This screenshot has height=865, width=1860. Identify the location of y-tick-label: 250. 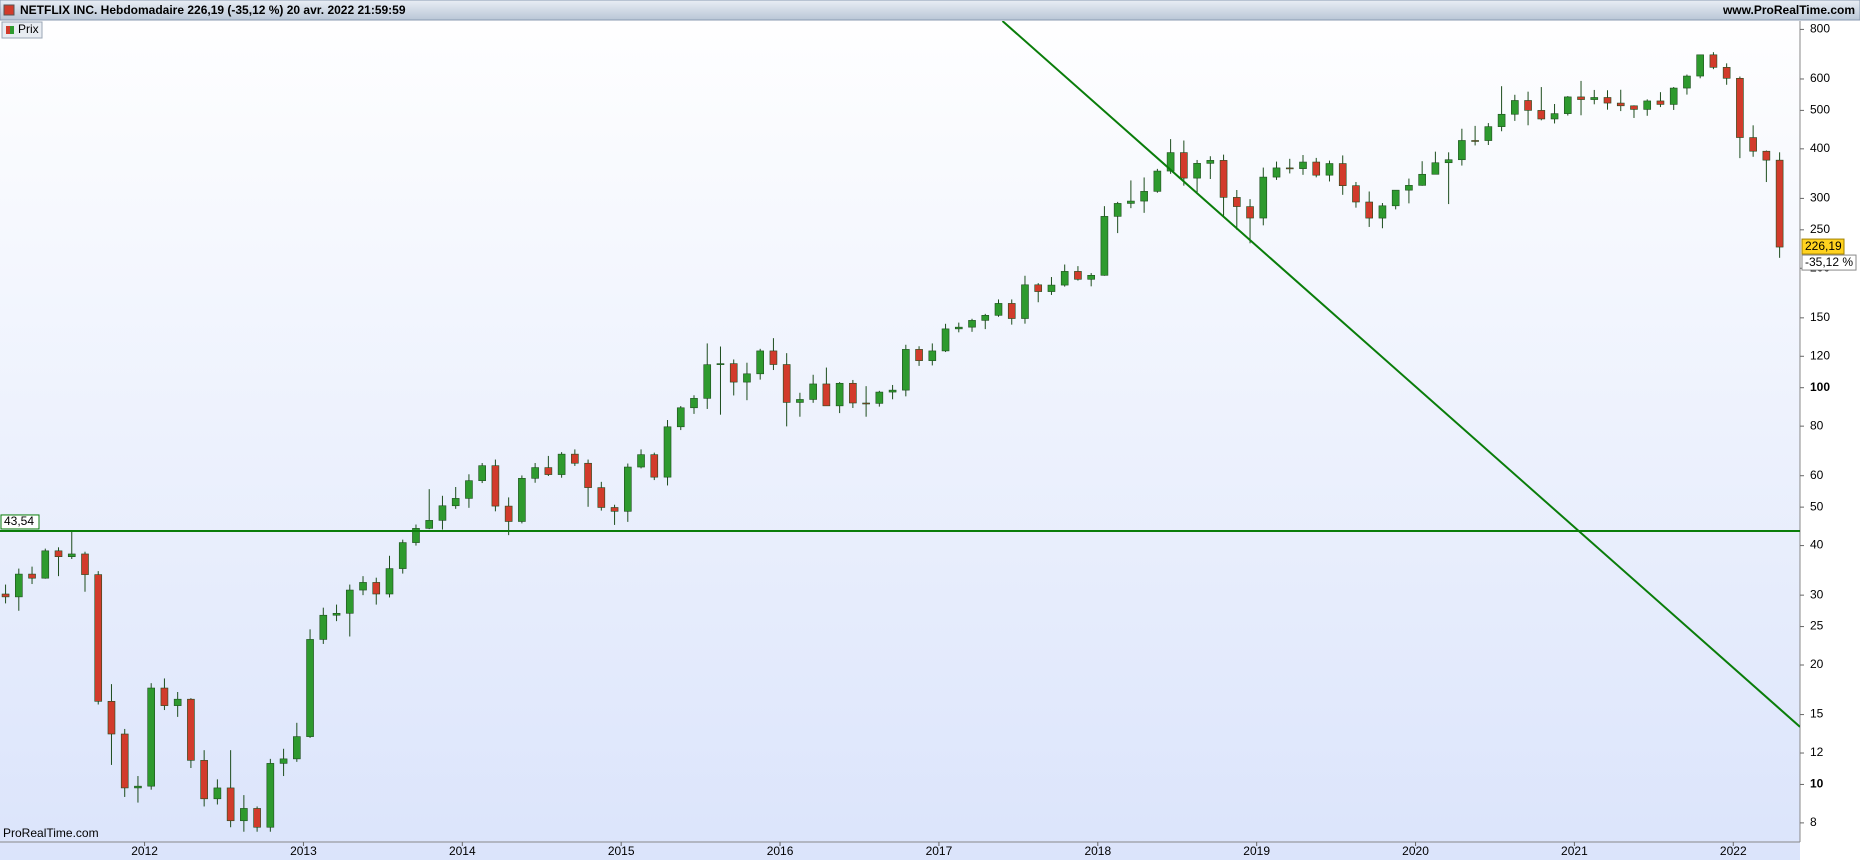
(1820, 229).